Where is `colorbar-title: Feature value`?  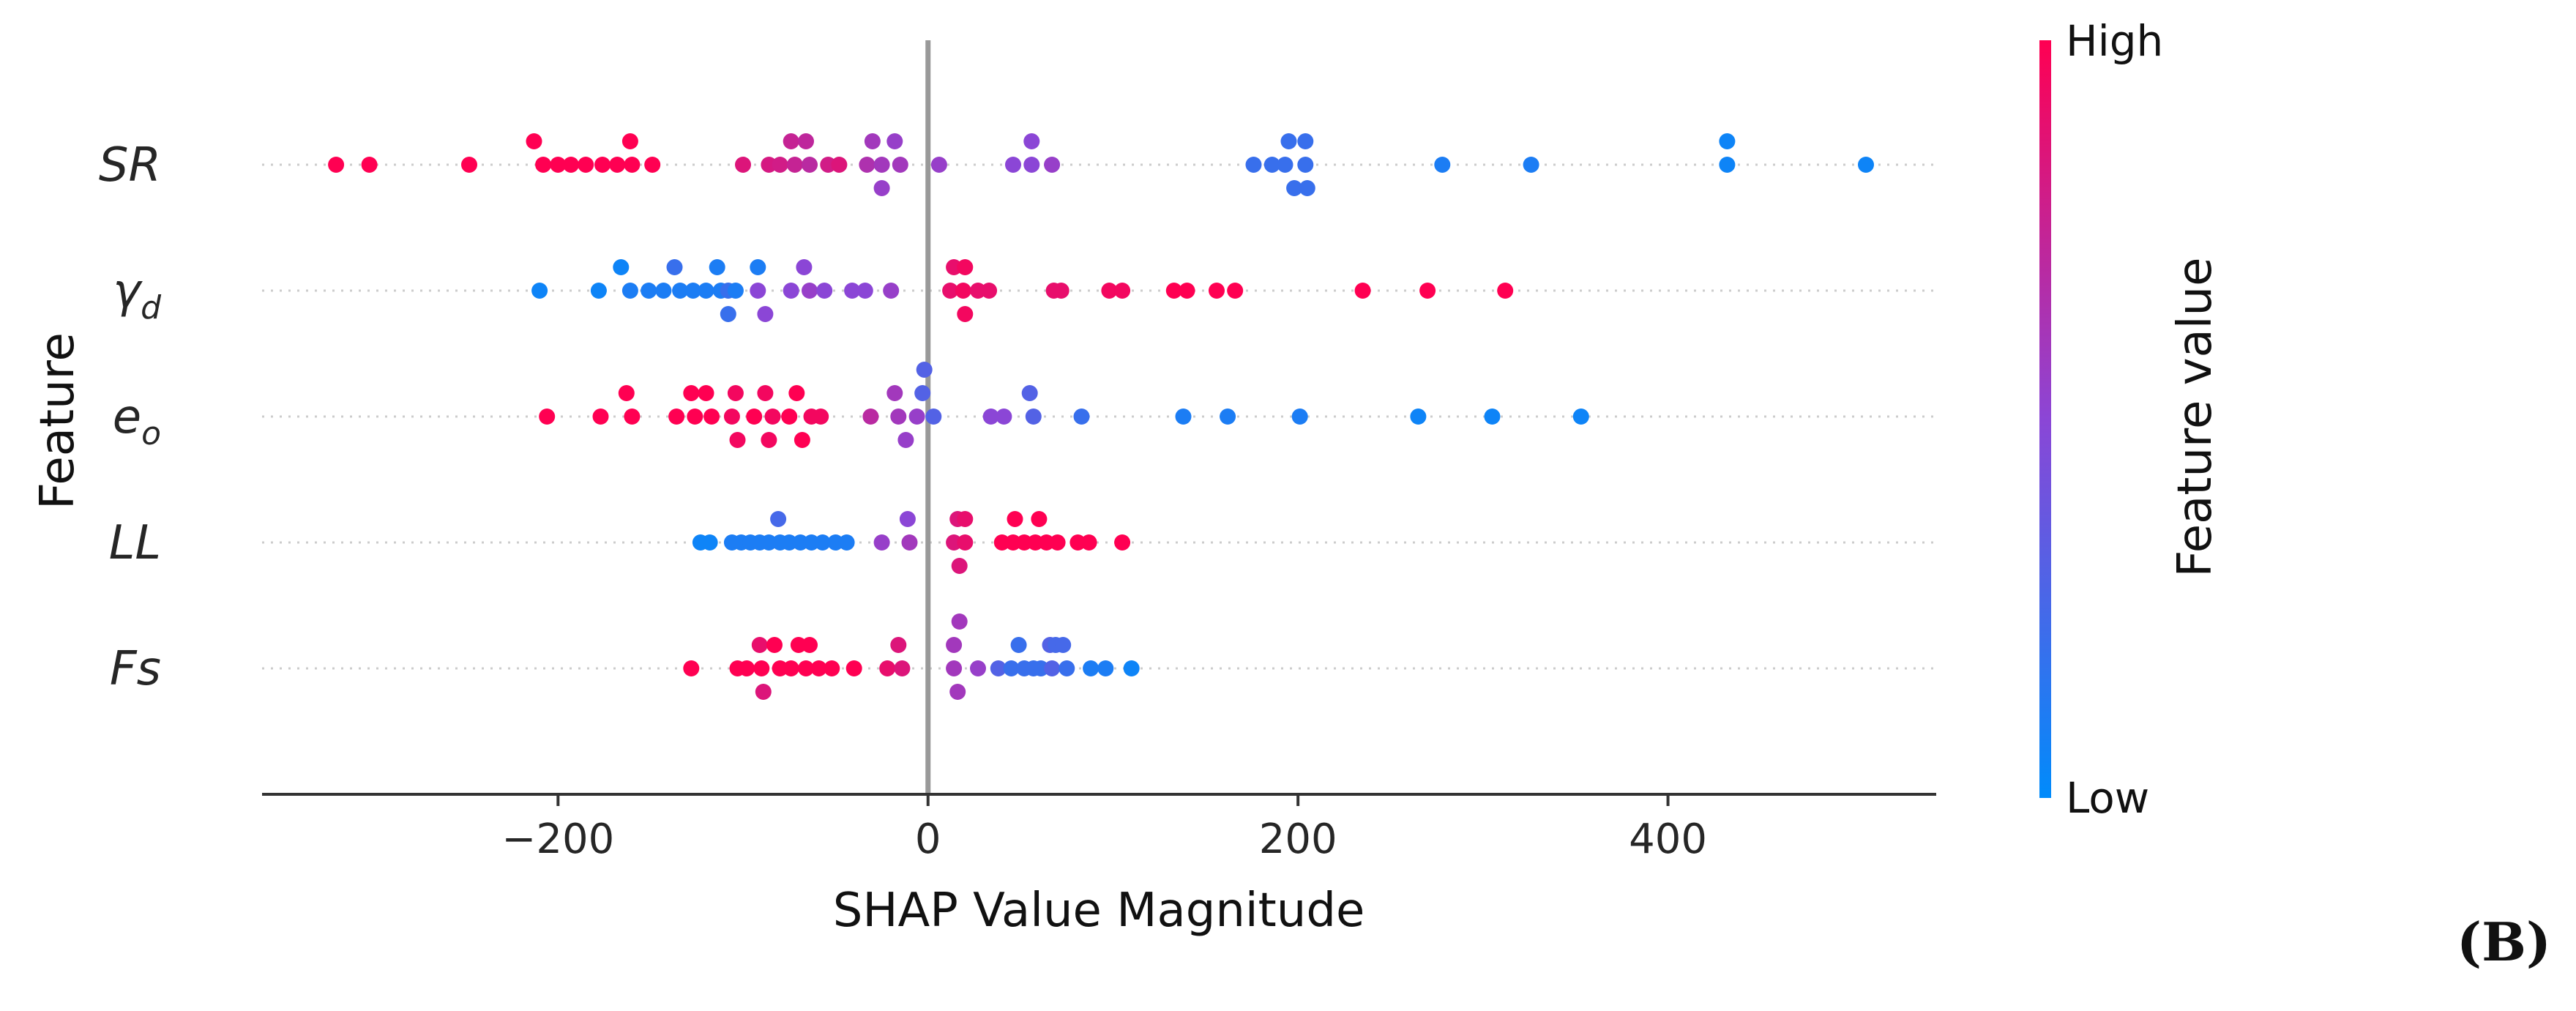
colorbar-title: Feature value is located at coordinates (2195, 418).